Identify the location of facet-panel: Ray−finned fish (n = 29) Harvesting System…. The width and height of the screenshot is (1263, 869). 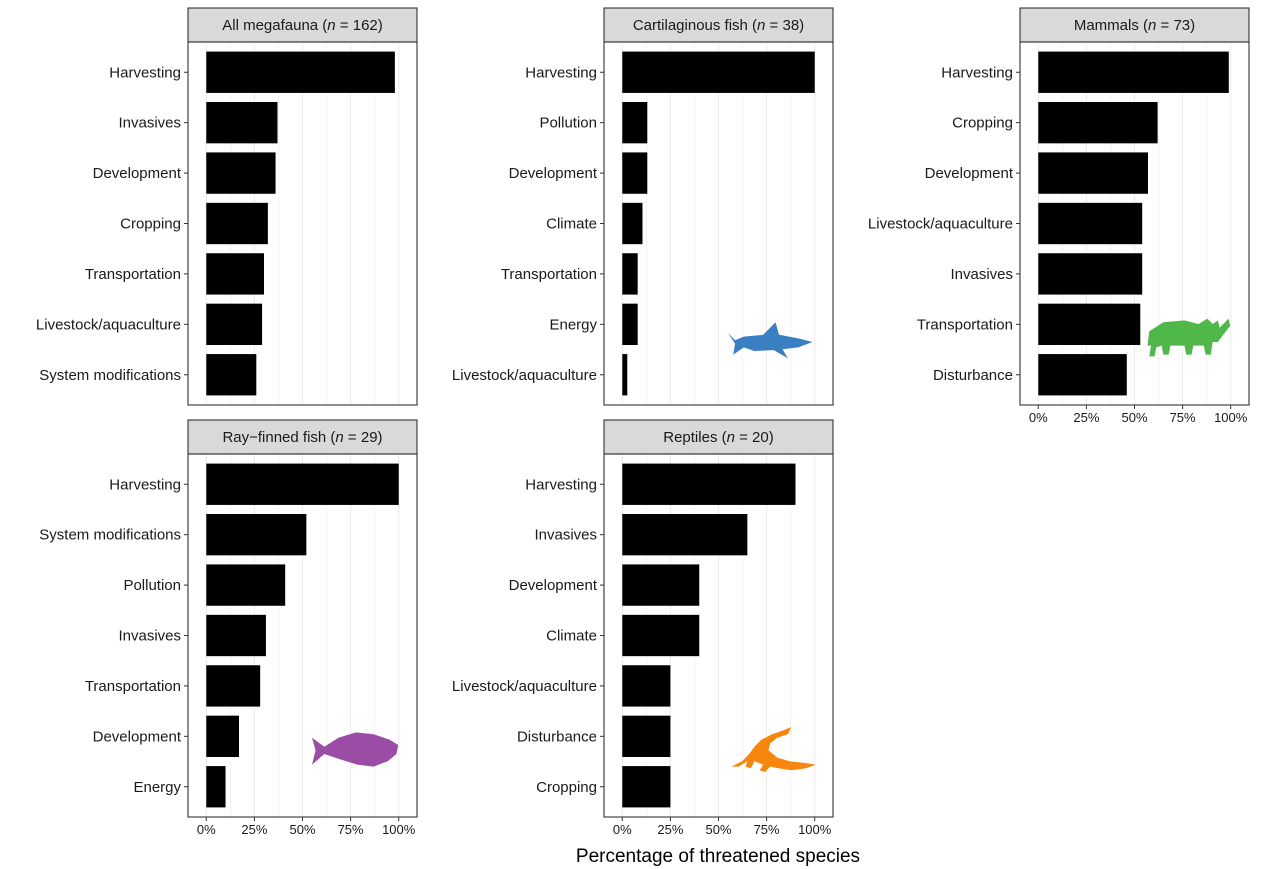
(228, 628).